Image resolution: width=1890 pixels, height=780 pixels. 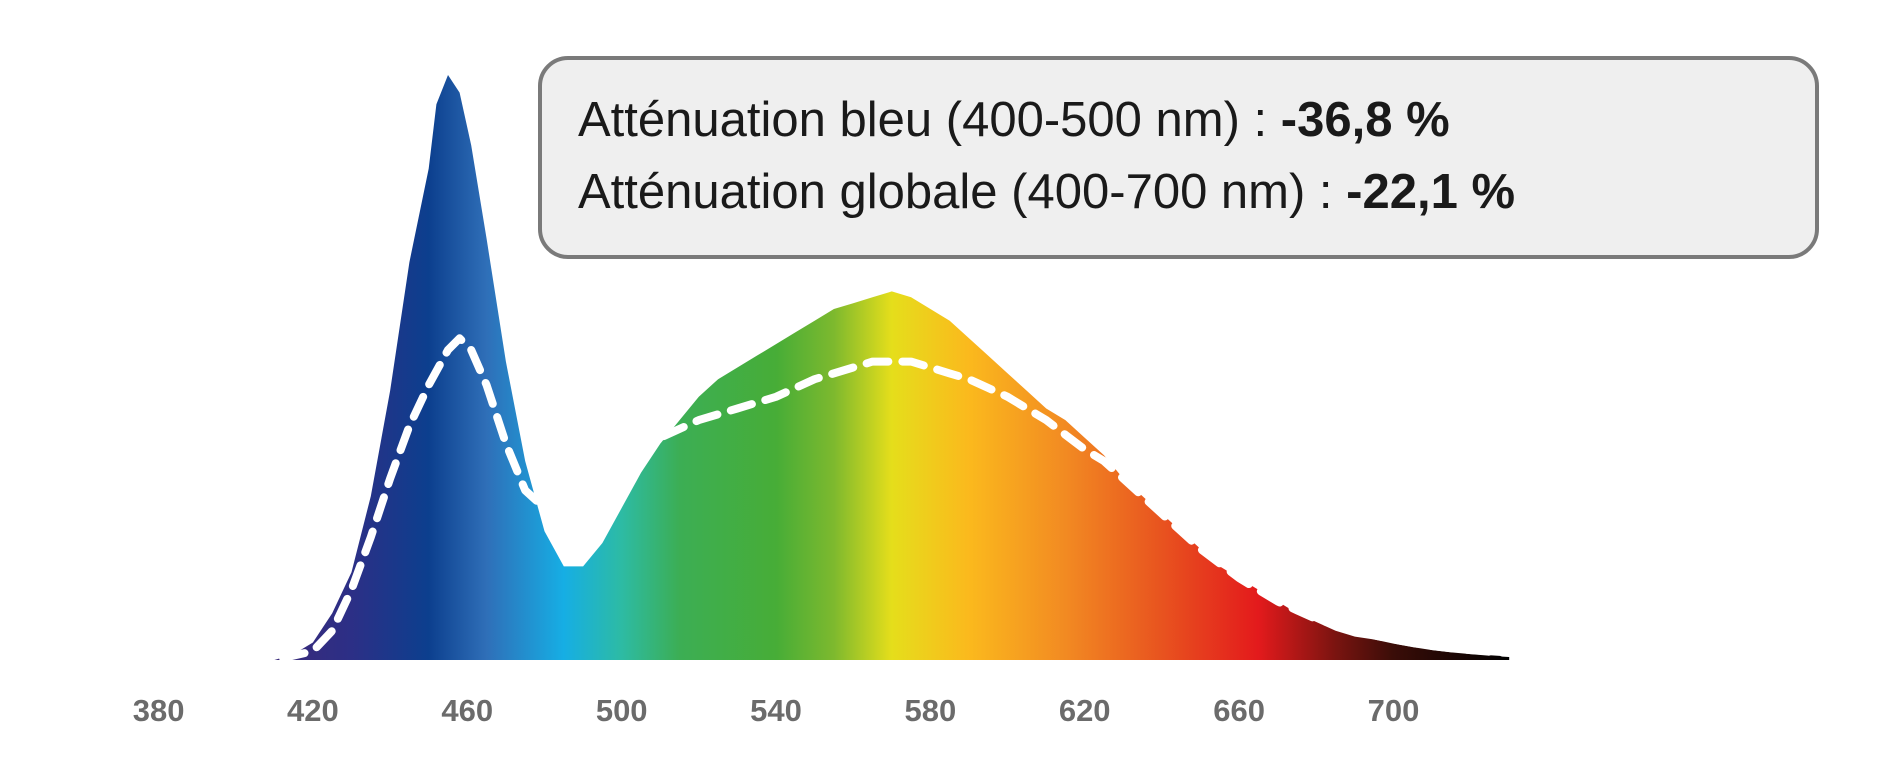 I want to click on x-tick-label: 620, so click(x=1085, y=710).